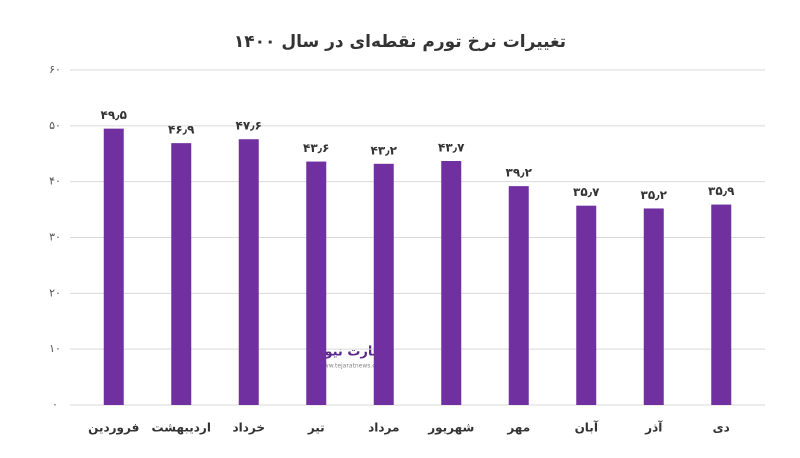  Describe the element at coordinates (181, 428) in the screenshot. I see `x-tick-label: اردیبهشت` at that location.